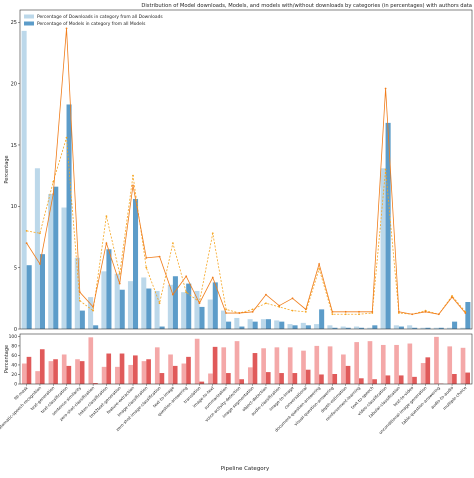 Image resolution: width=474 pixels, height=478 pixels. I want to click on x-tick-label-multiple-choice: multiple-choice, so click(455, 398).